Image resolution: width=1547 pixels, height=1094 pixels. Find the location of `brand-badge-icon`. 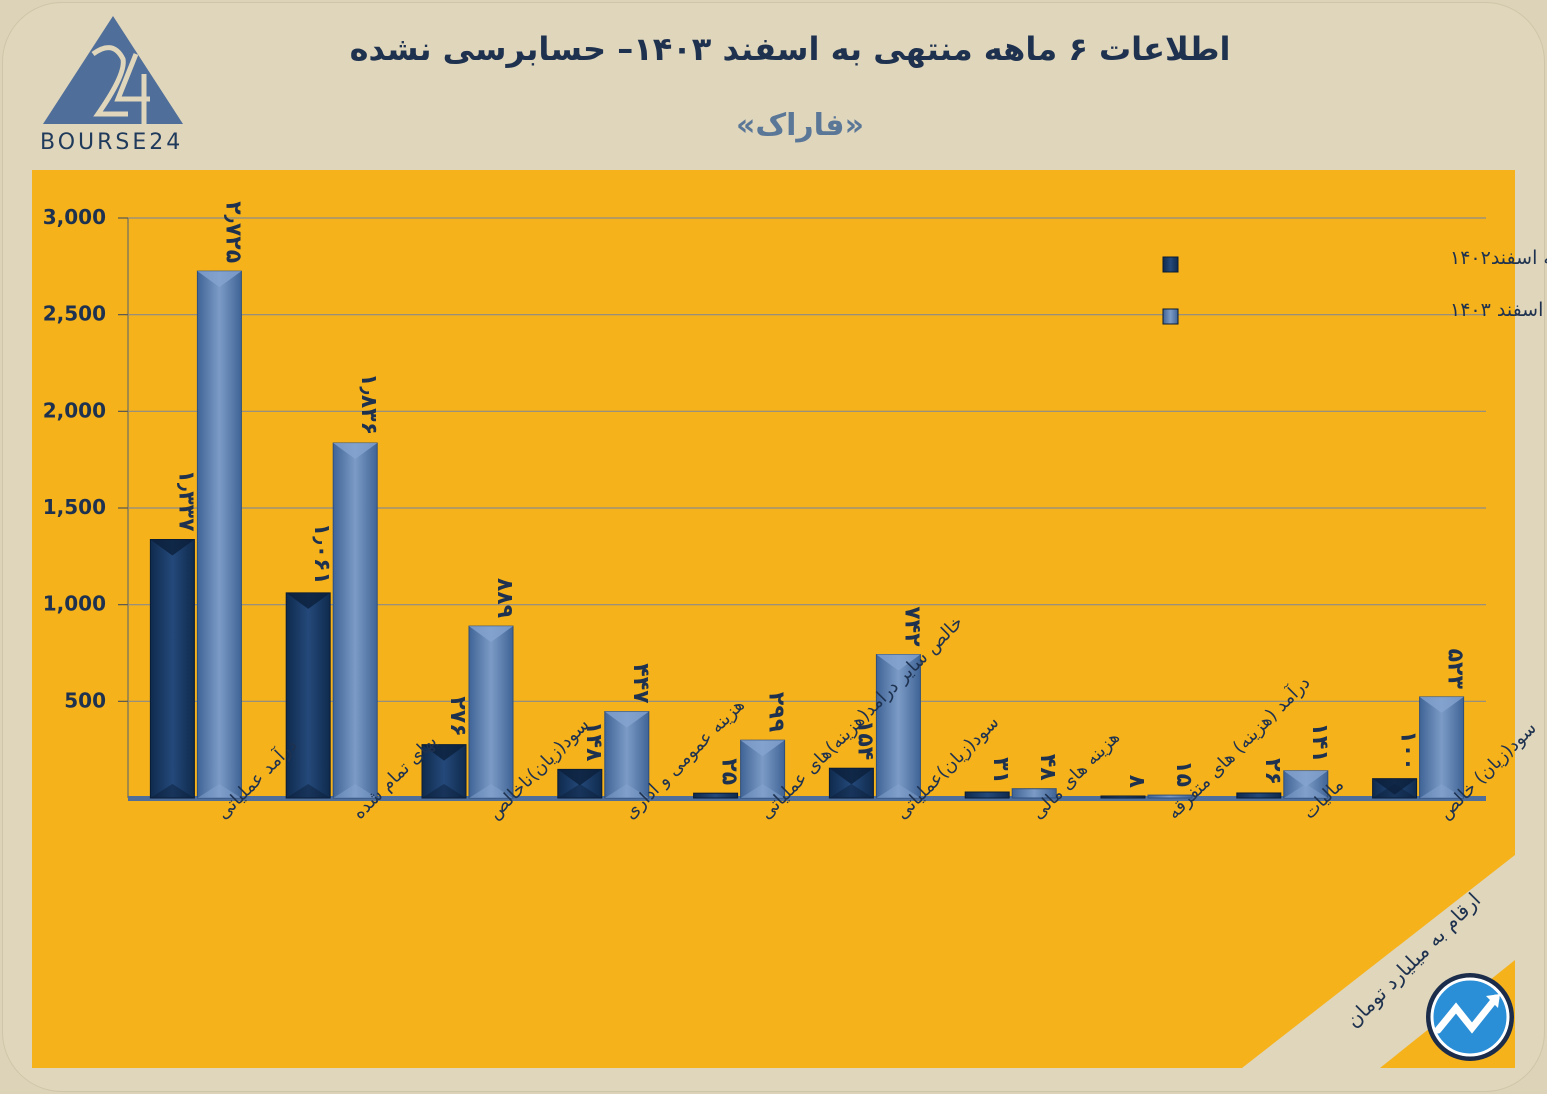

brand-badge-icon is located at coordinates (1470, 1017).